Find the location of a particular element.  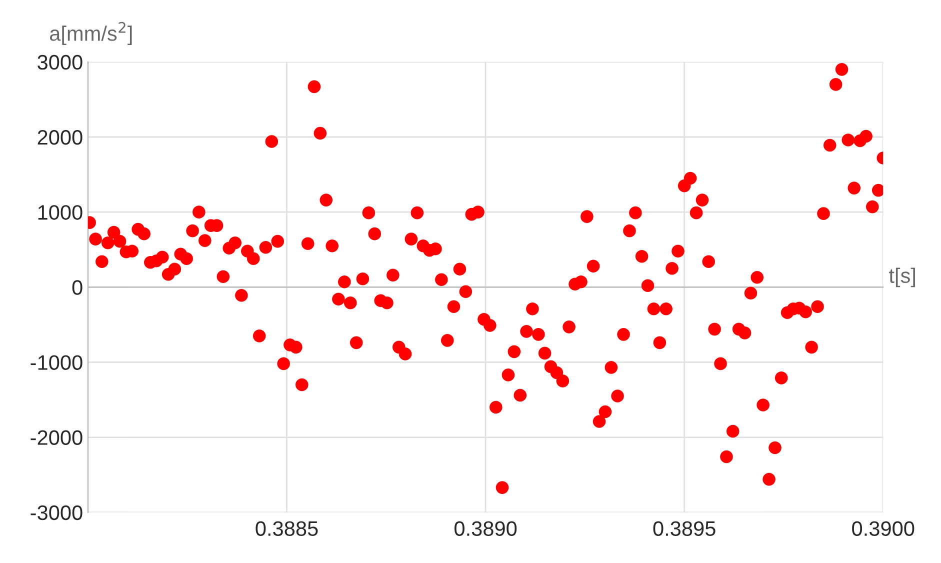

x-tick-label: 0.3895 is located at coordinates (684, 528).